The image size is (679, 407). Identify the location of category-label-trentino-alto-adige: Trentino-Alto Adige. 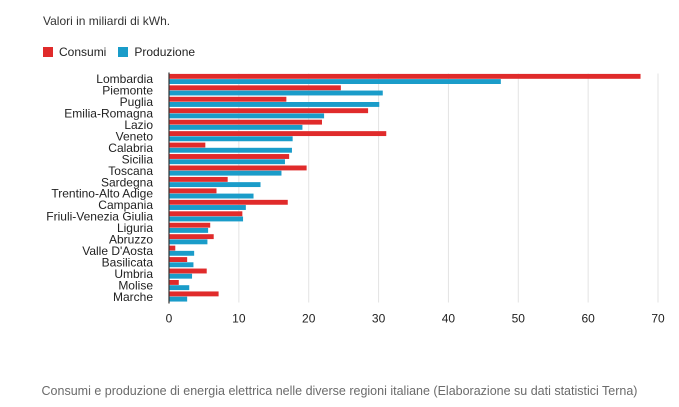
(102, 194).